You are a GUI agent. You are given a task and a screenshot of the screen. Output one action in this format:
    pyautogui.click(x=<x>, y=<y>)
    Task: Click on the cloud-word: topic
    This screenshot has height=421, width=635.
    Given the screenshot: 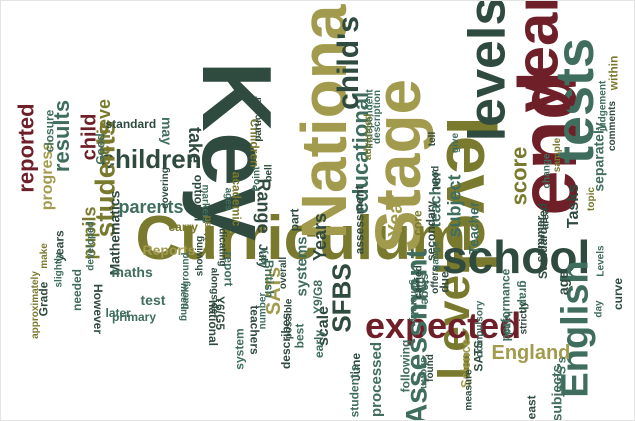 What is the action you would take?
    pyautogui.click(x=591, y=199)
    